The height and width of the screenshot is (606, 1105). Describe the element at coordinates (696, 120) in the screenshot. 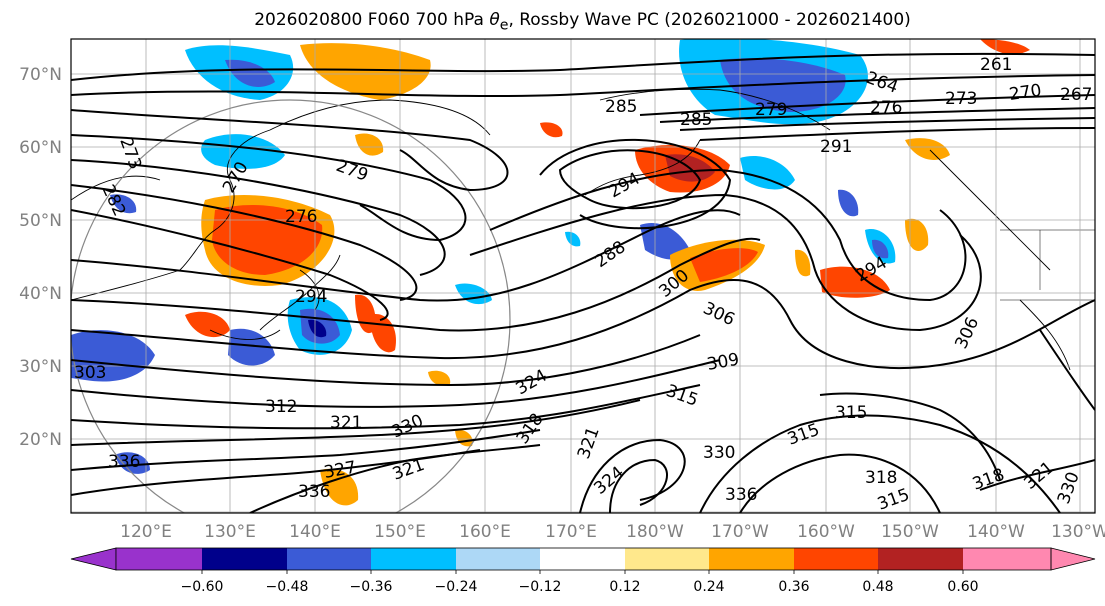

I see `contour-label-285-b: 285` at that location.